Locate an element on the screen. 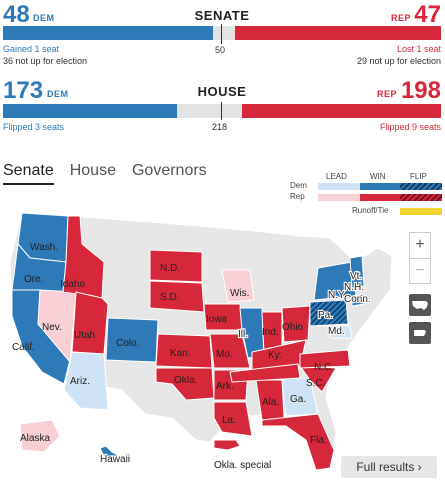 Image resolution: width=445 pixels, height=481 pixels. label-md: Md. is located at coordinates (336, 331).